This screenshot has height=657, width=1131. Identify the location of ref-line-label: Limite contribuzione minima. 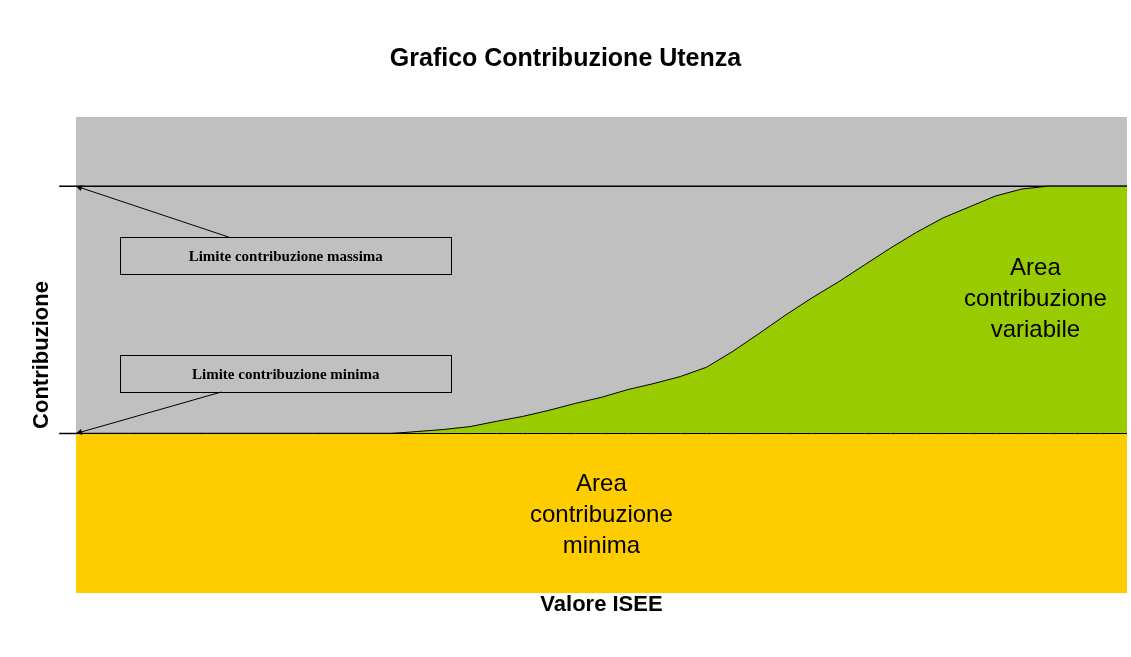
(286, 374).